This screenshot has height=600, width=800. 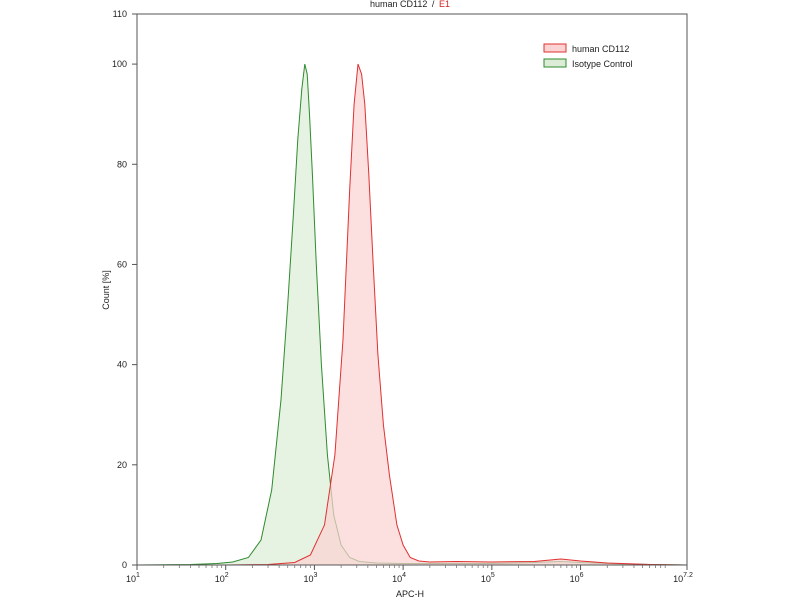 What do you see at coordinates (602, 64) in the screenshot?
I see `legend-label-isotype-control: Isotype Control` at bounding box center [602, 64].